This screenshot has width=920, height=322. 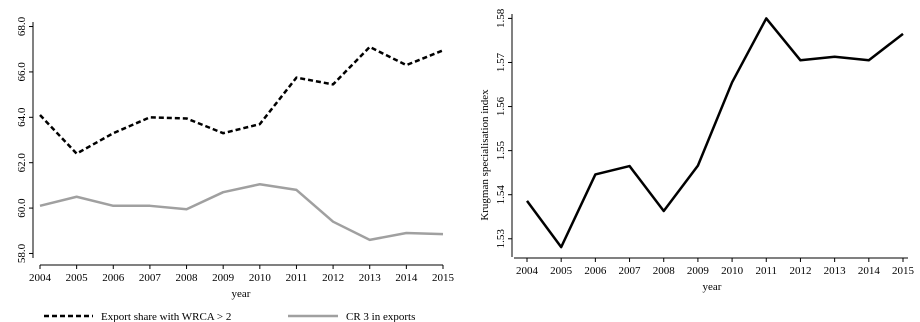 What do you see at coordinates (22, 253) in the screenshot?
I see `y-tick-label: 58.0` at bounding box center [22, 253].